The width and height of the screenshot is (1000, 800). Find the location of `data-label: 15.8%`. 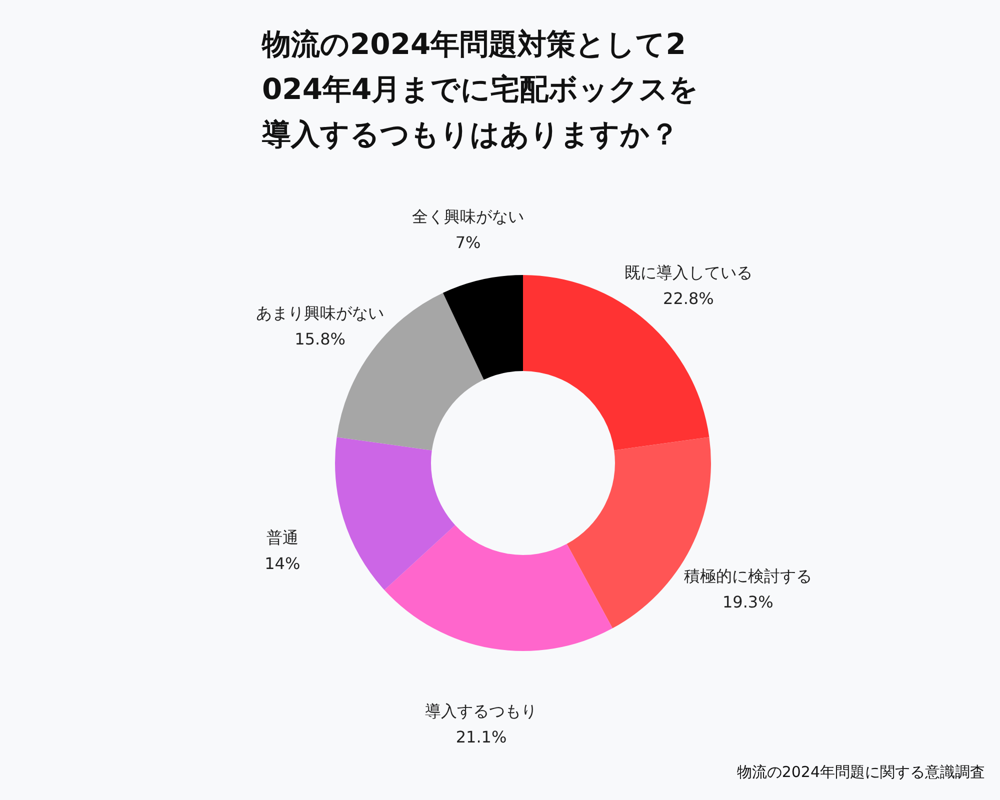

data-label: 15.8% is located at coordinates (320, 339).